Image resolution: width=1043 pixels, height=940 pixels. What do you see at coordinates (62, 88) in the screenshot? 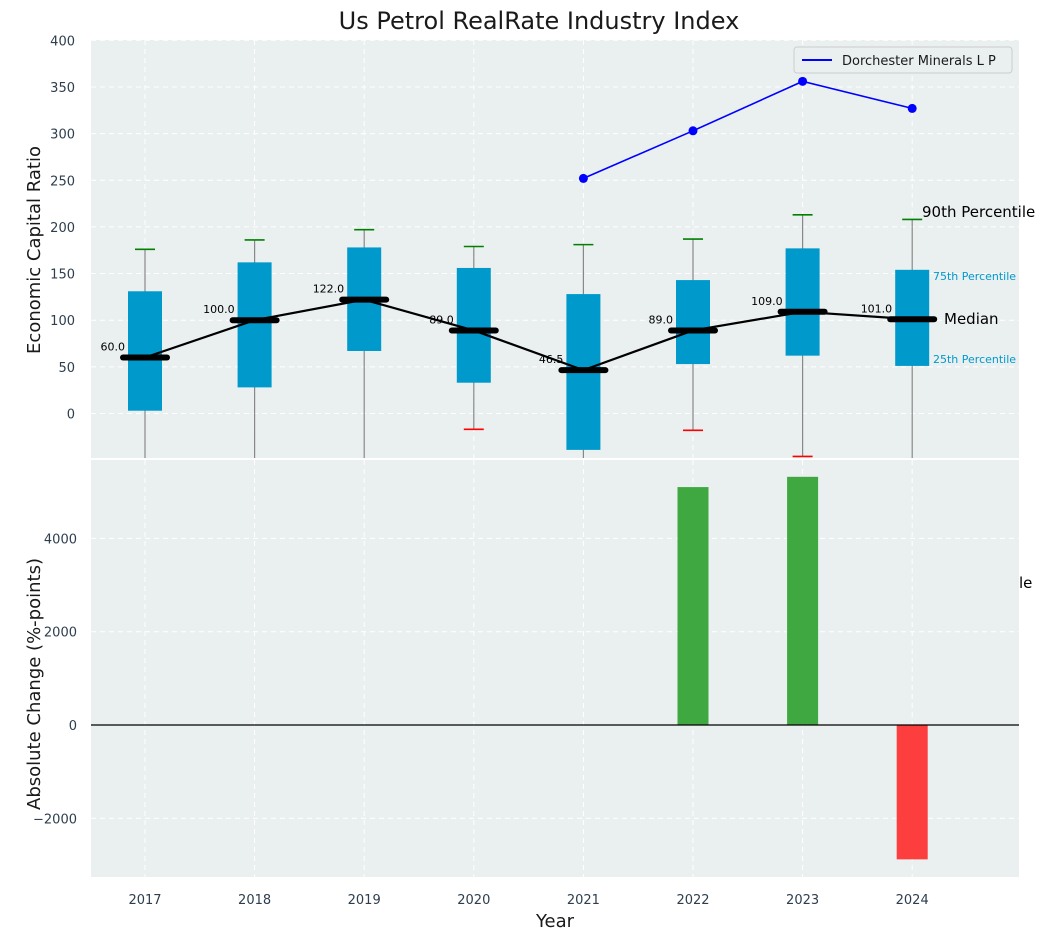
I see `top-y-tick-label: 350` at bounding box center [62, 88].